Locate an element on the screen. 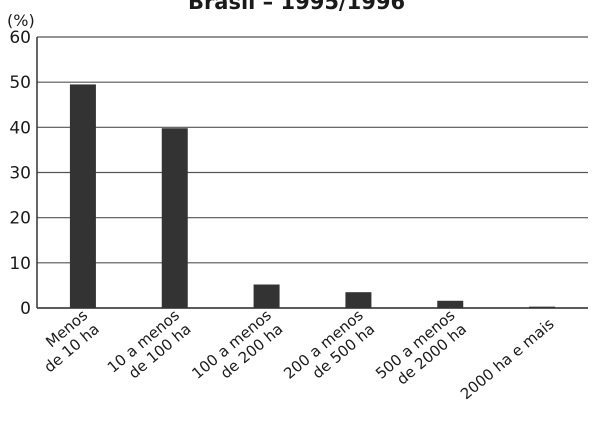  y-tick-label: 40 is located at coordinates (20, 128).